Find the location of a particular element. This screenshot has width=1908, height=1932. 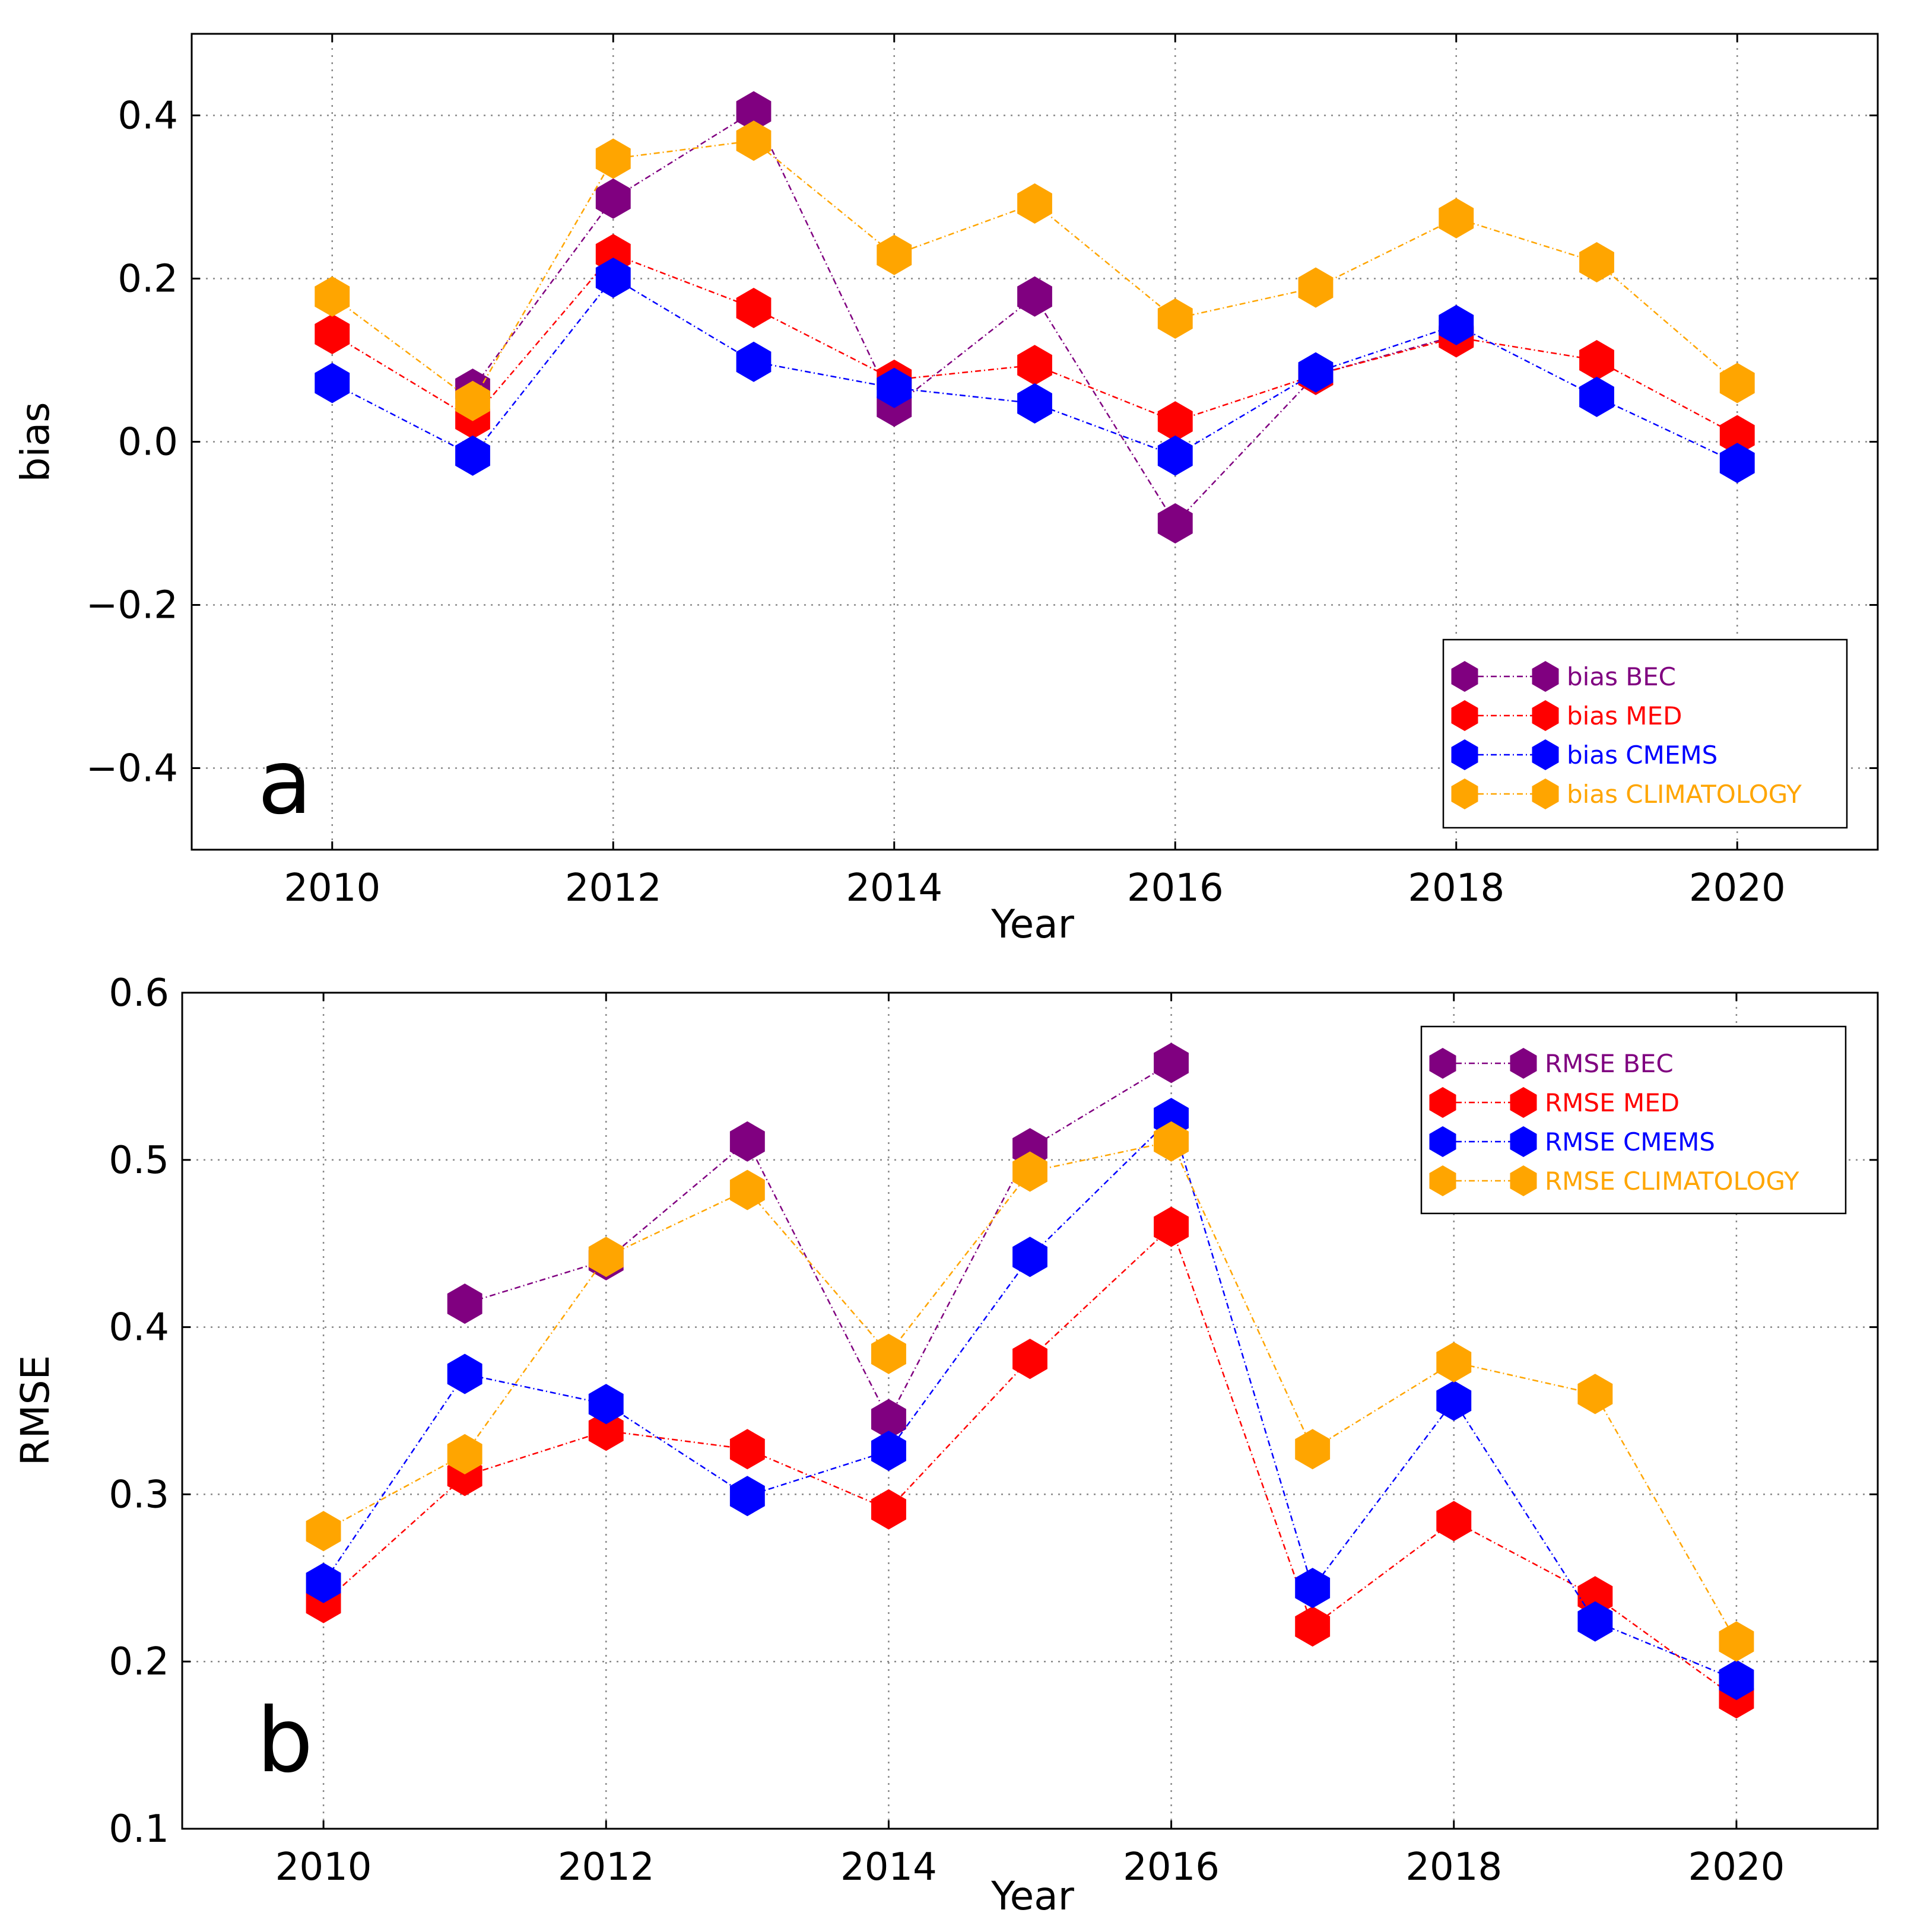

legend-entry-label: RMSE MED is located at coordinates (1612, 1102).